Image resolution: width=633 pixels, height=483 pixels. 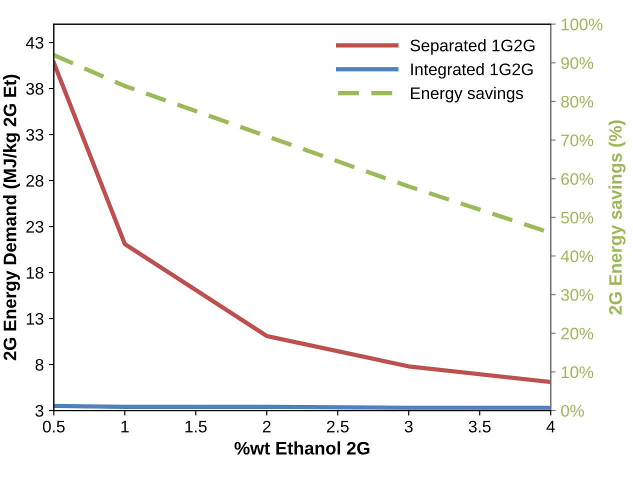 I want to click on x-axis-title: %wt Ethanol 2G, so click(x=302, y=448).